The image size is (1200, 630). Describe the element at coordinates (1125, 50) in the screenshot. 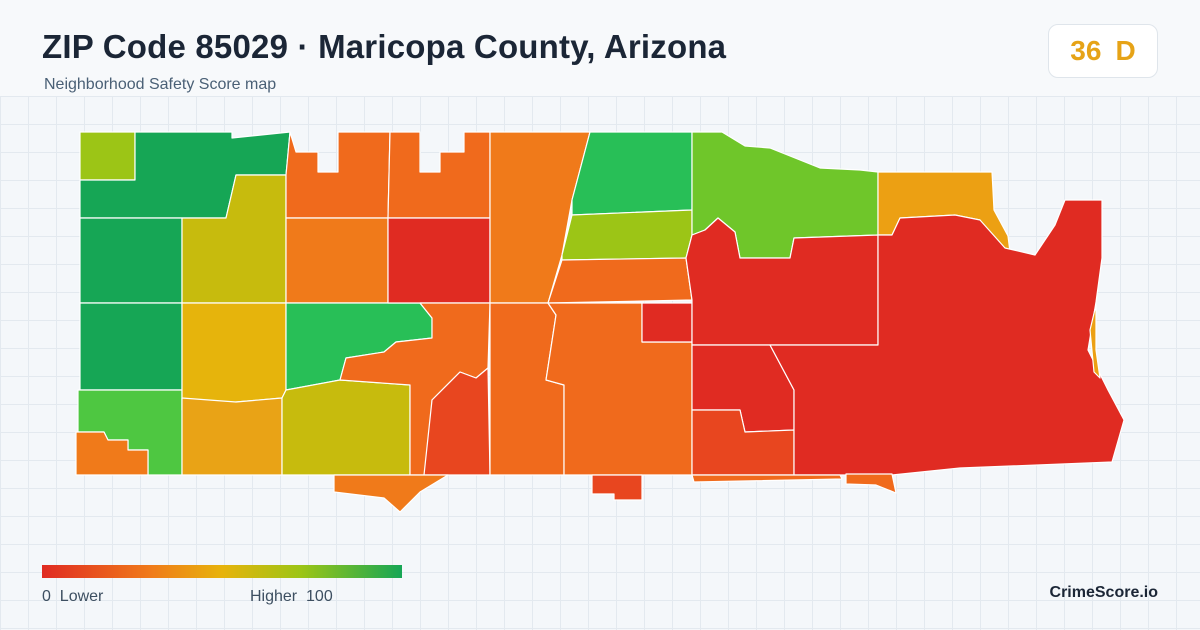

I see `safety-grade: D` at that location.